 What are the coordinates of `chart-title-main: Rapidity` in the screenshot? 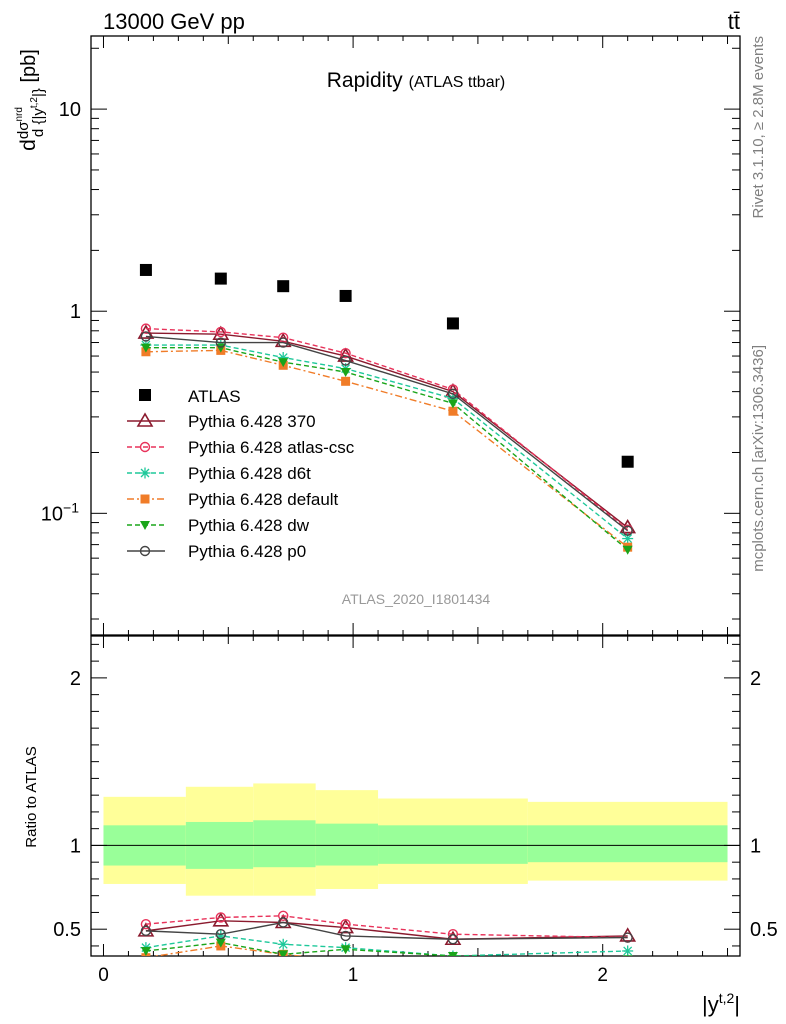 It's located at (365, 80).